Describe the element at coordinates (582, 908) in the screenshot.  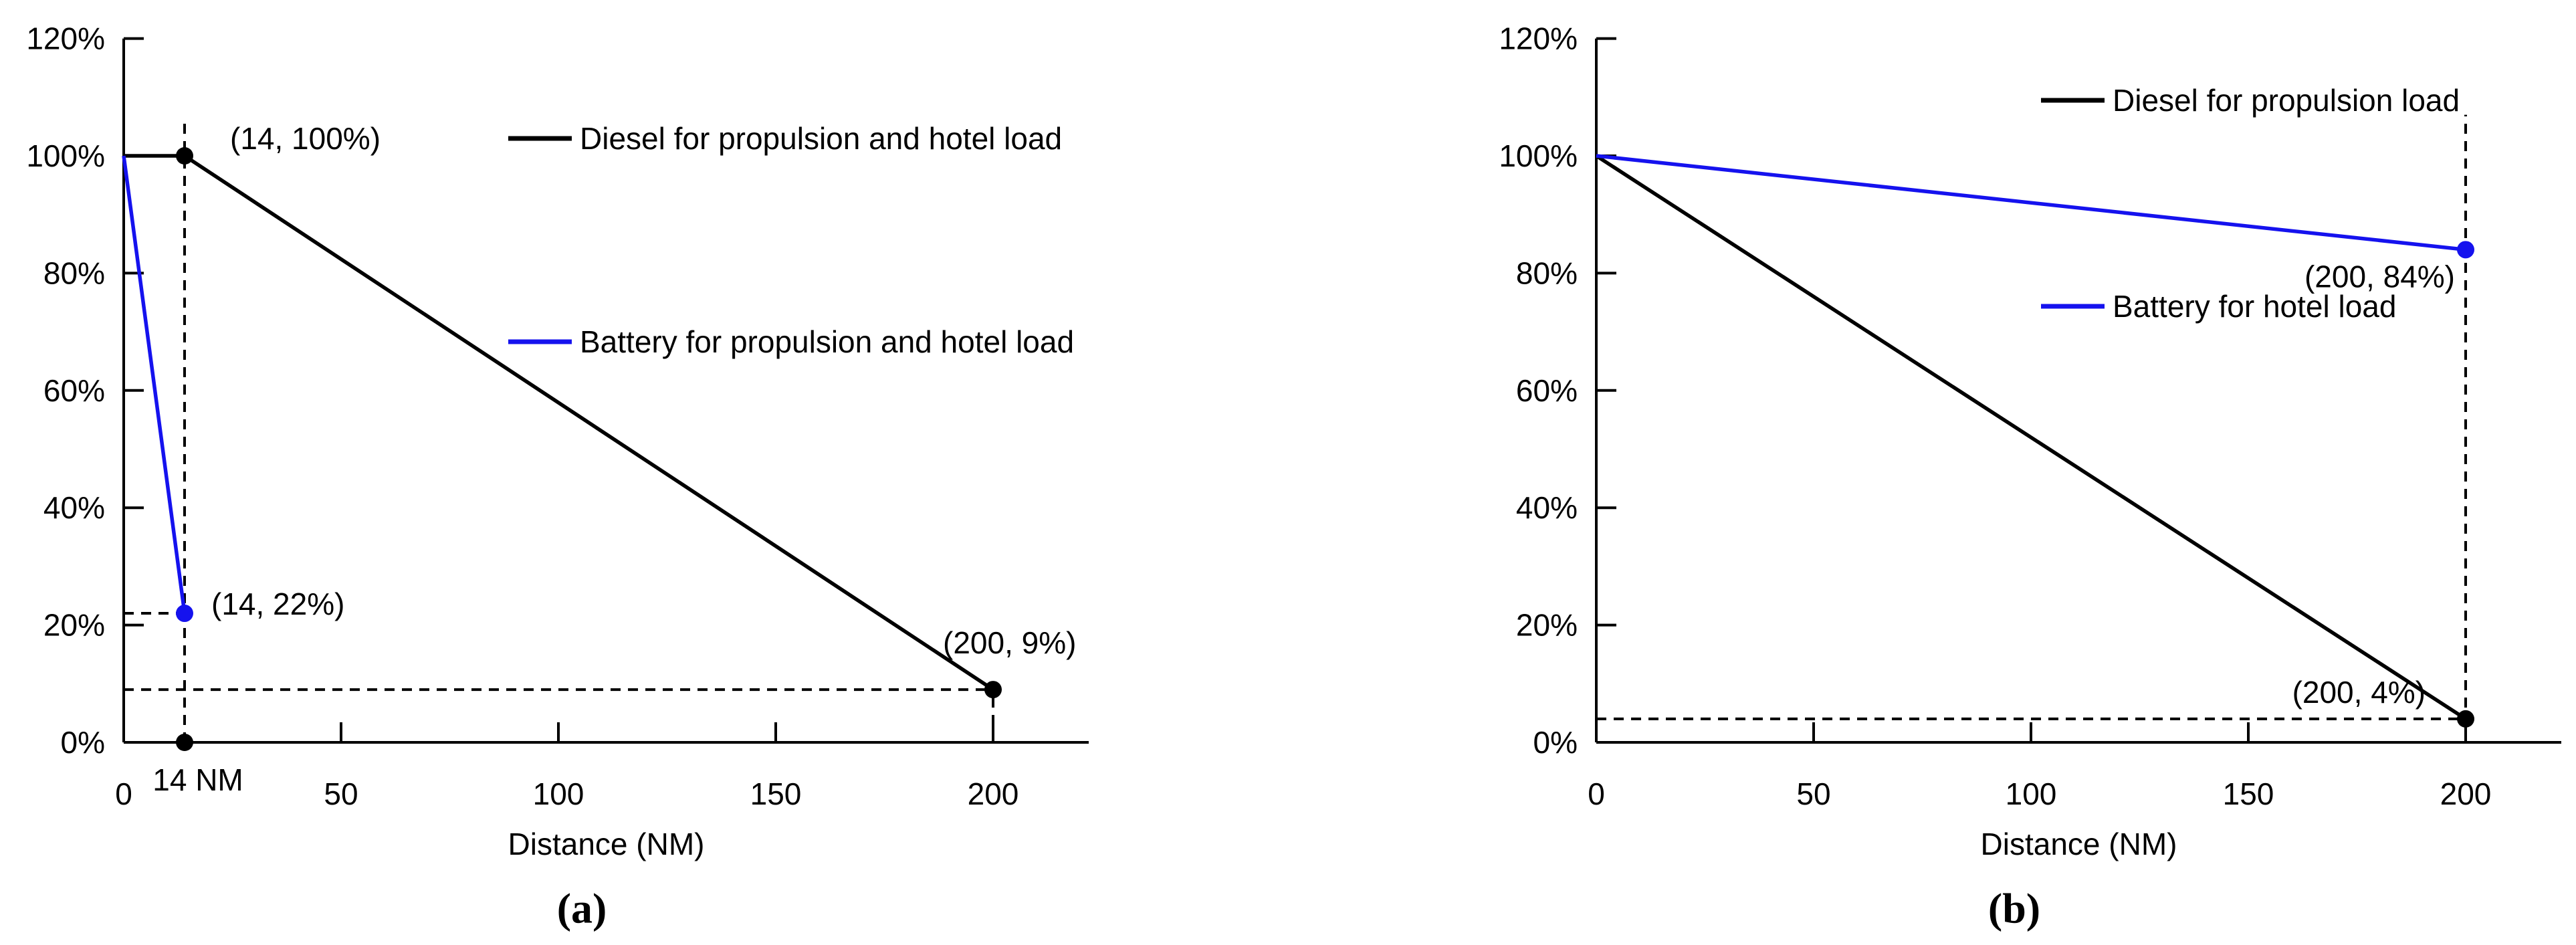
I see `panel-caption: (a)` at that location.